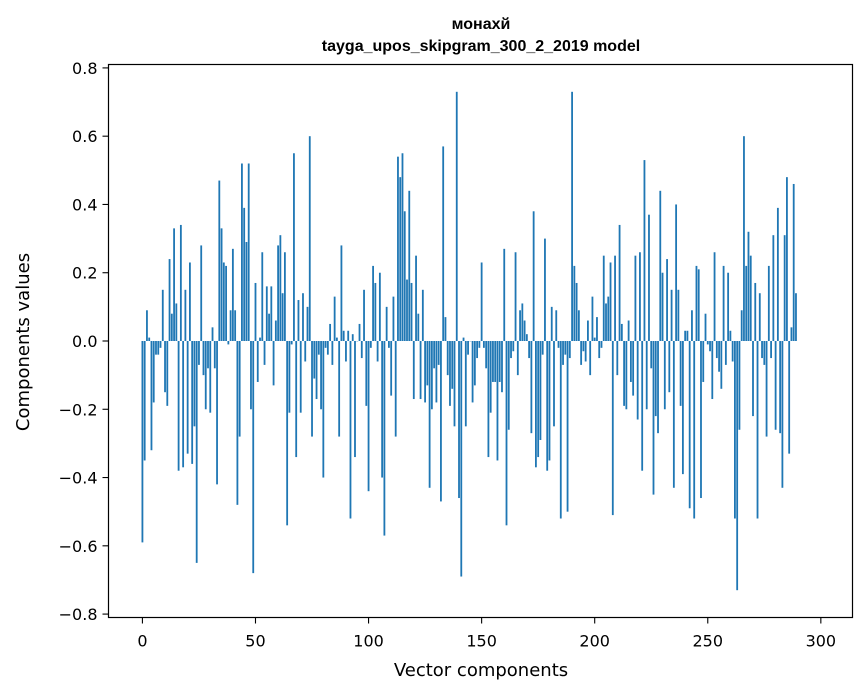  Describe the element at coordinates (84, 68) in the screenshot. I see `y-tick-label: 0.8` at that location.